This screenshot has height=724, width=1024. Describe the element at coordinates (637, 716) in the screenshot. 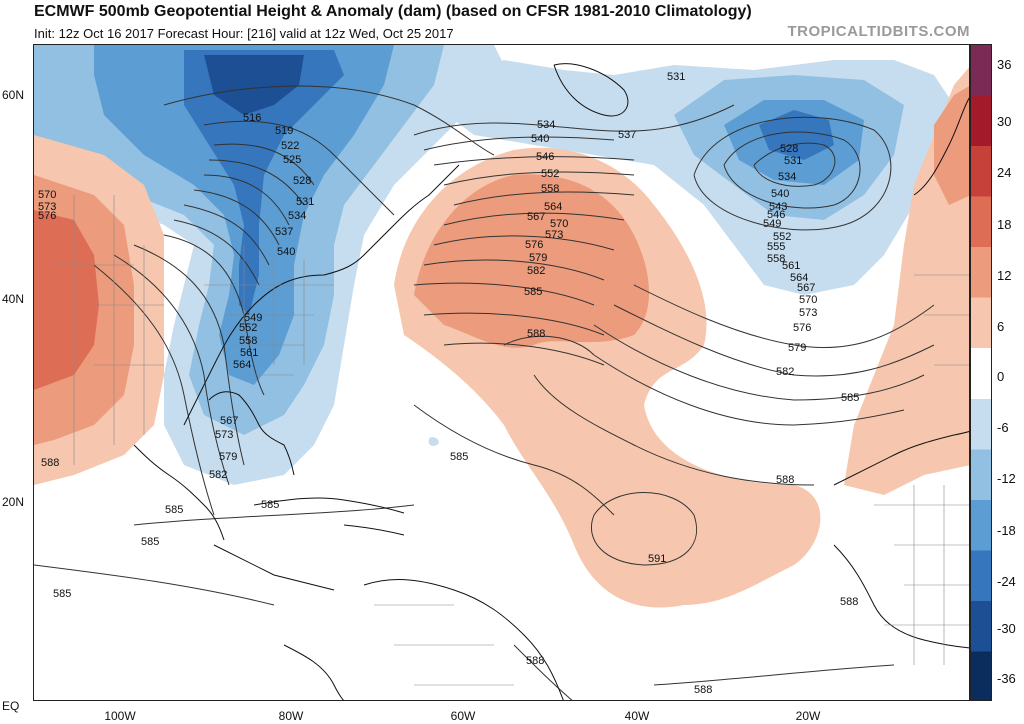

I see `lon-label-40w: 40W` at that location.